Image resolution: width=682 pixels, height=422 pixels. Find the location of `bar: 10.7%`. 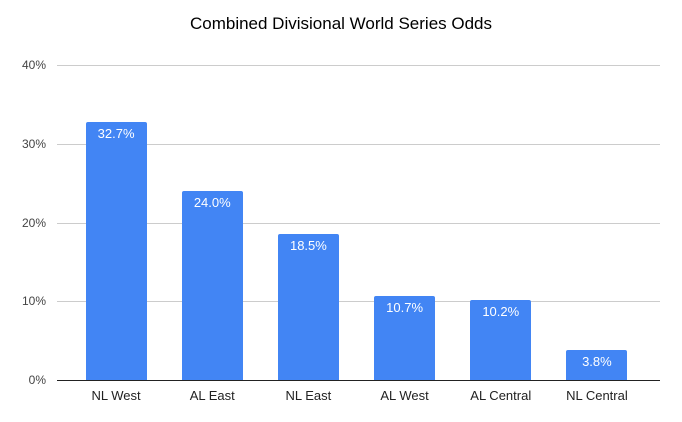

bar: 10.7% is located at coordinates (405, 337).